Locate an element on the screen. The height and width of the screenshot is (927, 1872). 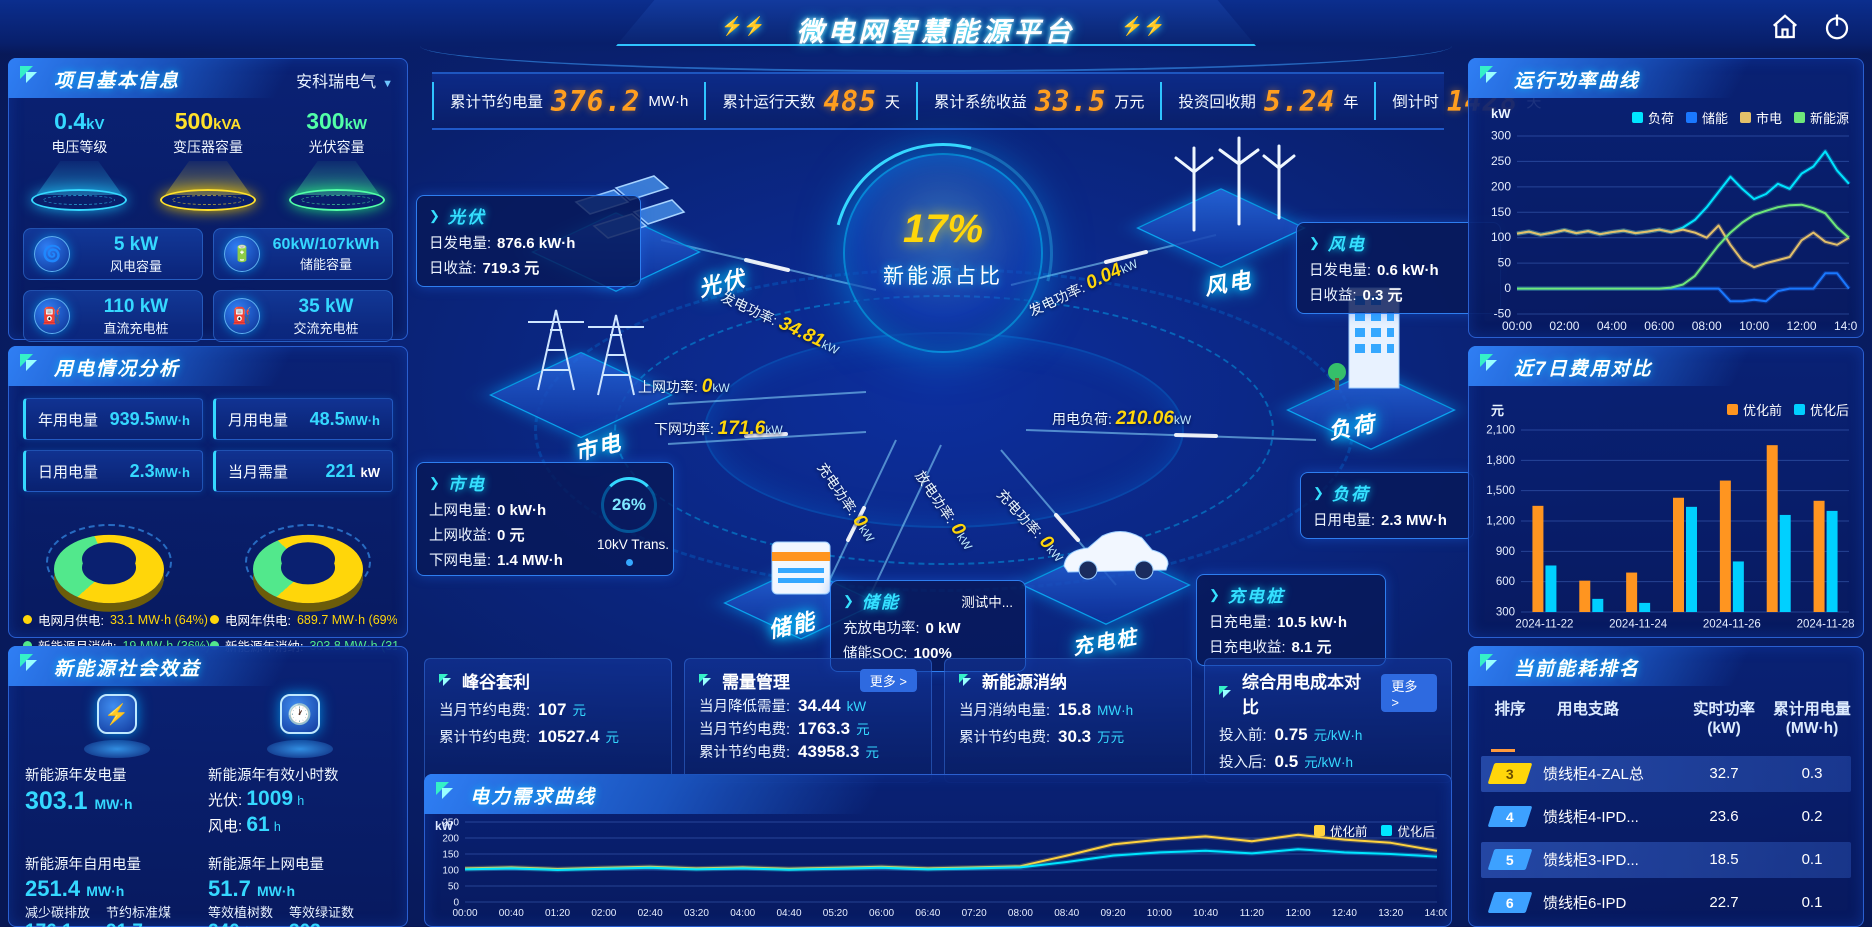
legend-grid-month: 电网月供电: 33.1 MW·h (64%) is located at coordinates (116, 619).